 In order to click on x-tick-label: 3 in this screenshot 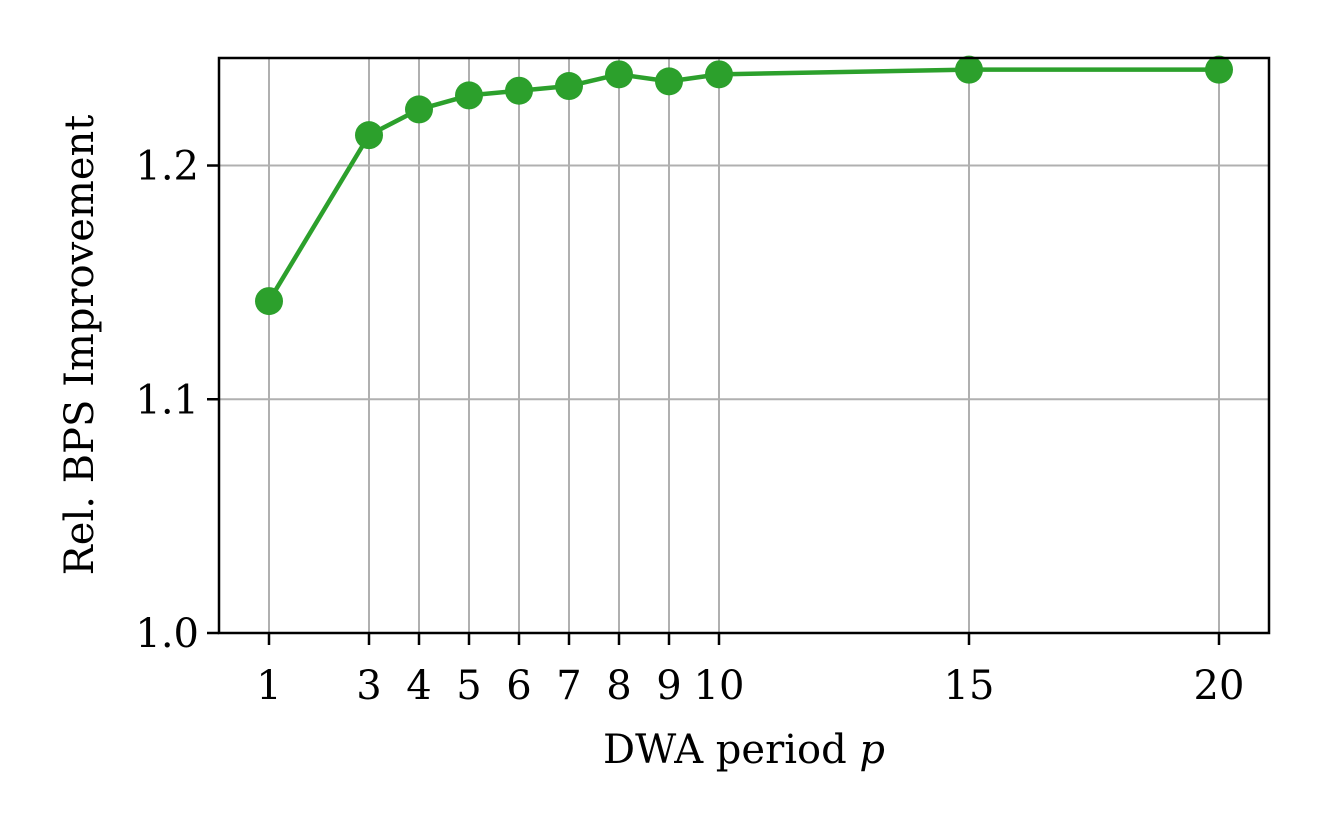, I will do `click(368, 686)`.